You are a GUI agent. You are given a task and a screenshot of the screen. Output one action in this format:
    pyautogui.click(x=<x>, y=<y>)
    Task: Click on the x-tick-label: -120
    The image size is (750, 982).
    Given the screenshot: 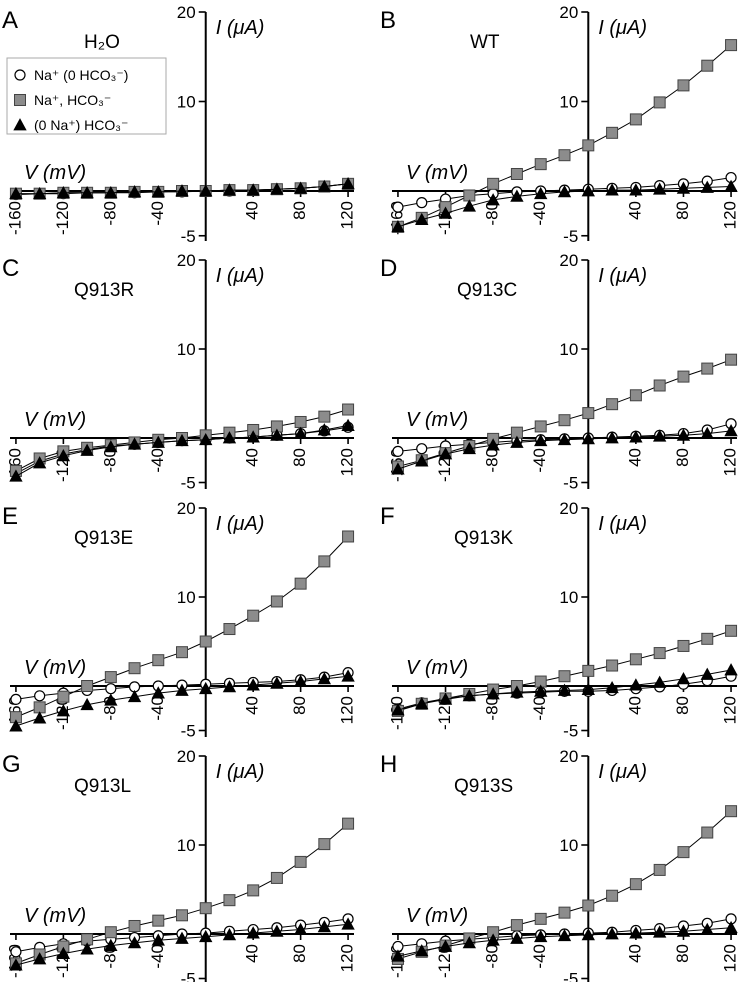 What is the action you would take?
    pyautogui.click(x=444, y=961)
    